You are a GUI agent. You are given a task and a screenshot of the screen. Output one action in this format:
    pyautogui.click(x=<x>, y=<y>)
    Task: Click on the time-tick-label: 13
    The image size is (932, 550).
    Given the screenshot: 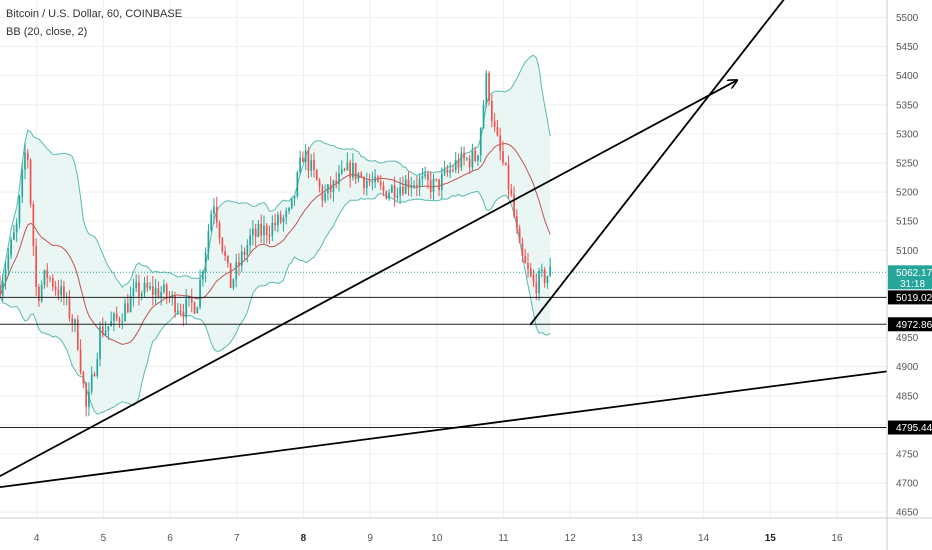 What is the action you would take?
    pyautogui.click(x=637, y=538)
    